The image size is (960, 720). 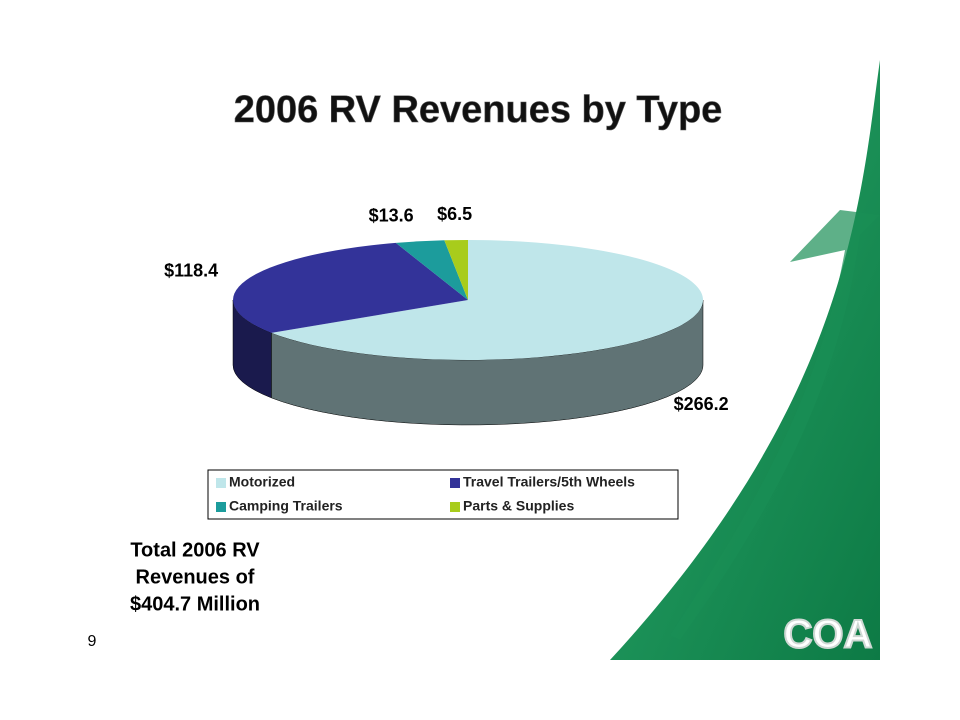 I want to click on data-label: $118.4, so click(x=191, y=270).